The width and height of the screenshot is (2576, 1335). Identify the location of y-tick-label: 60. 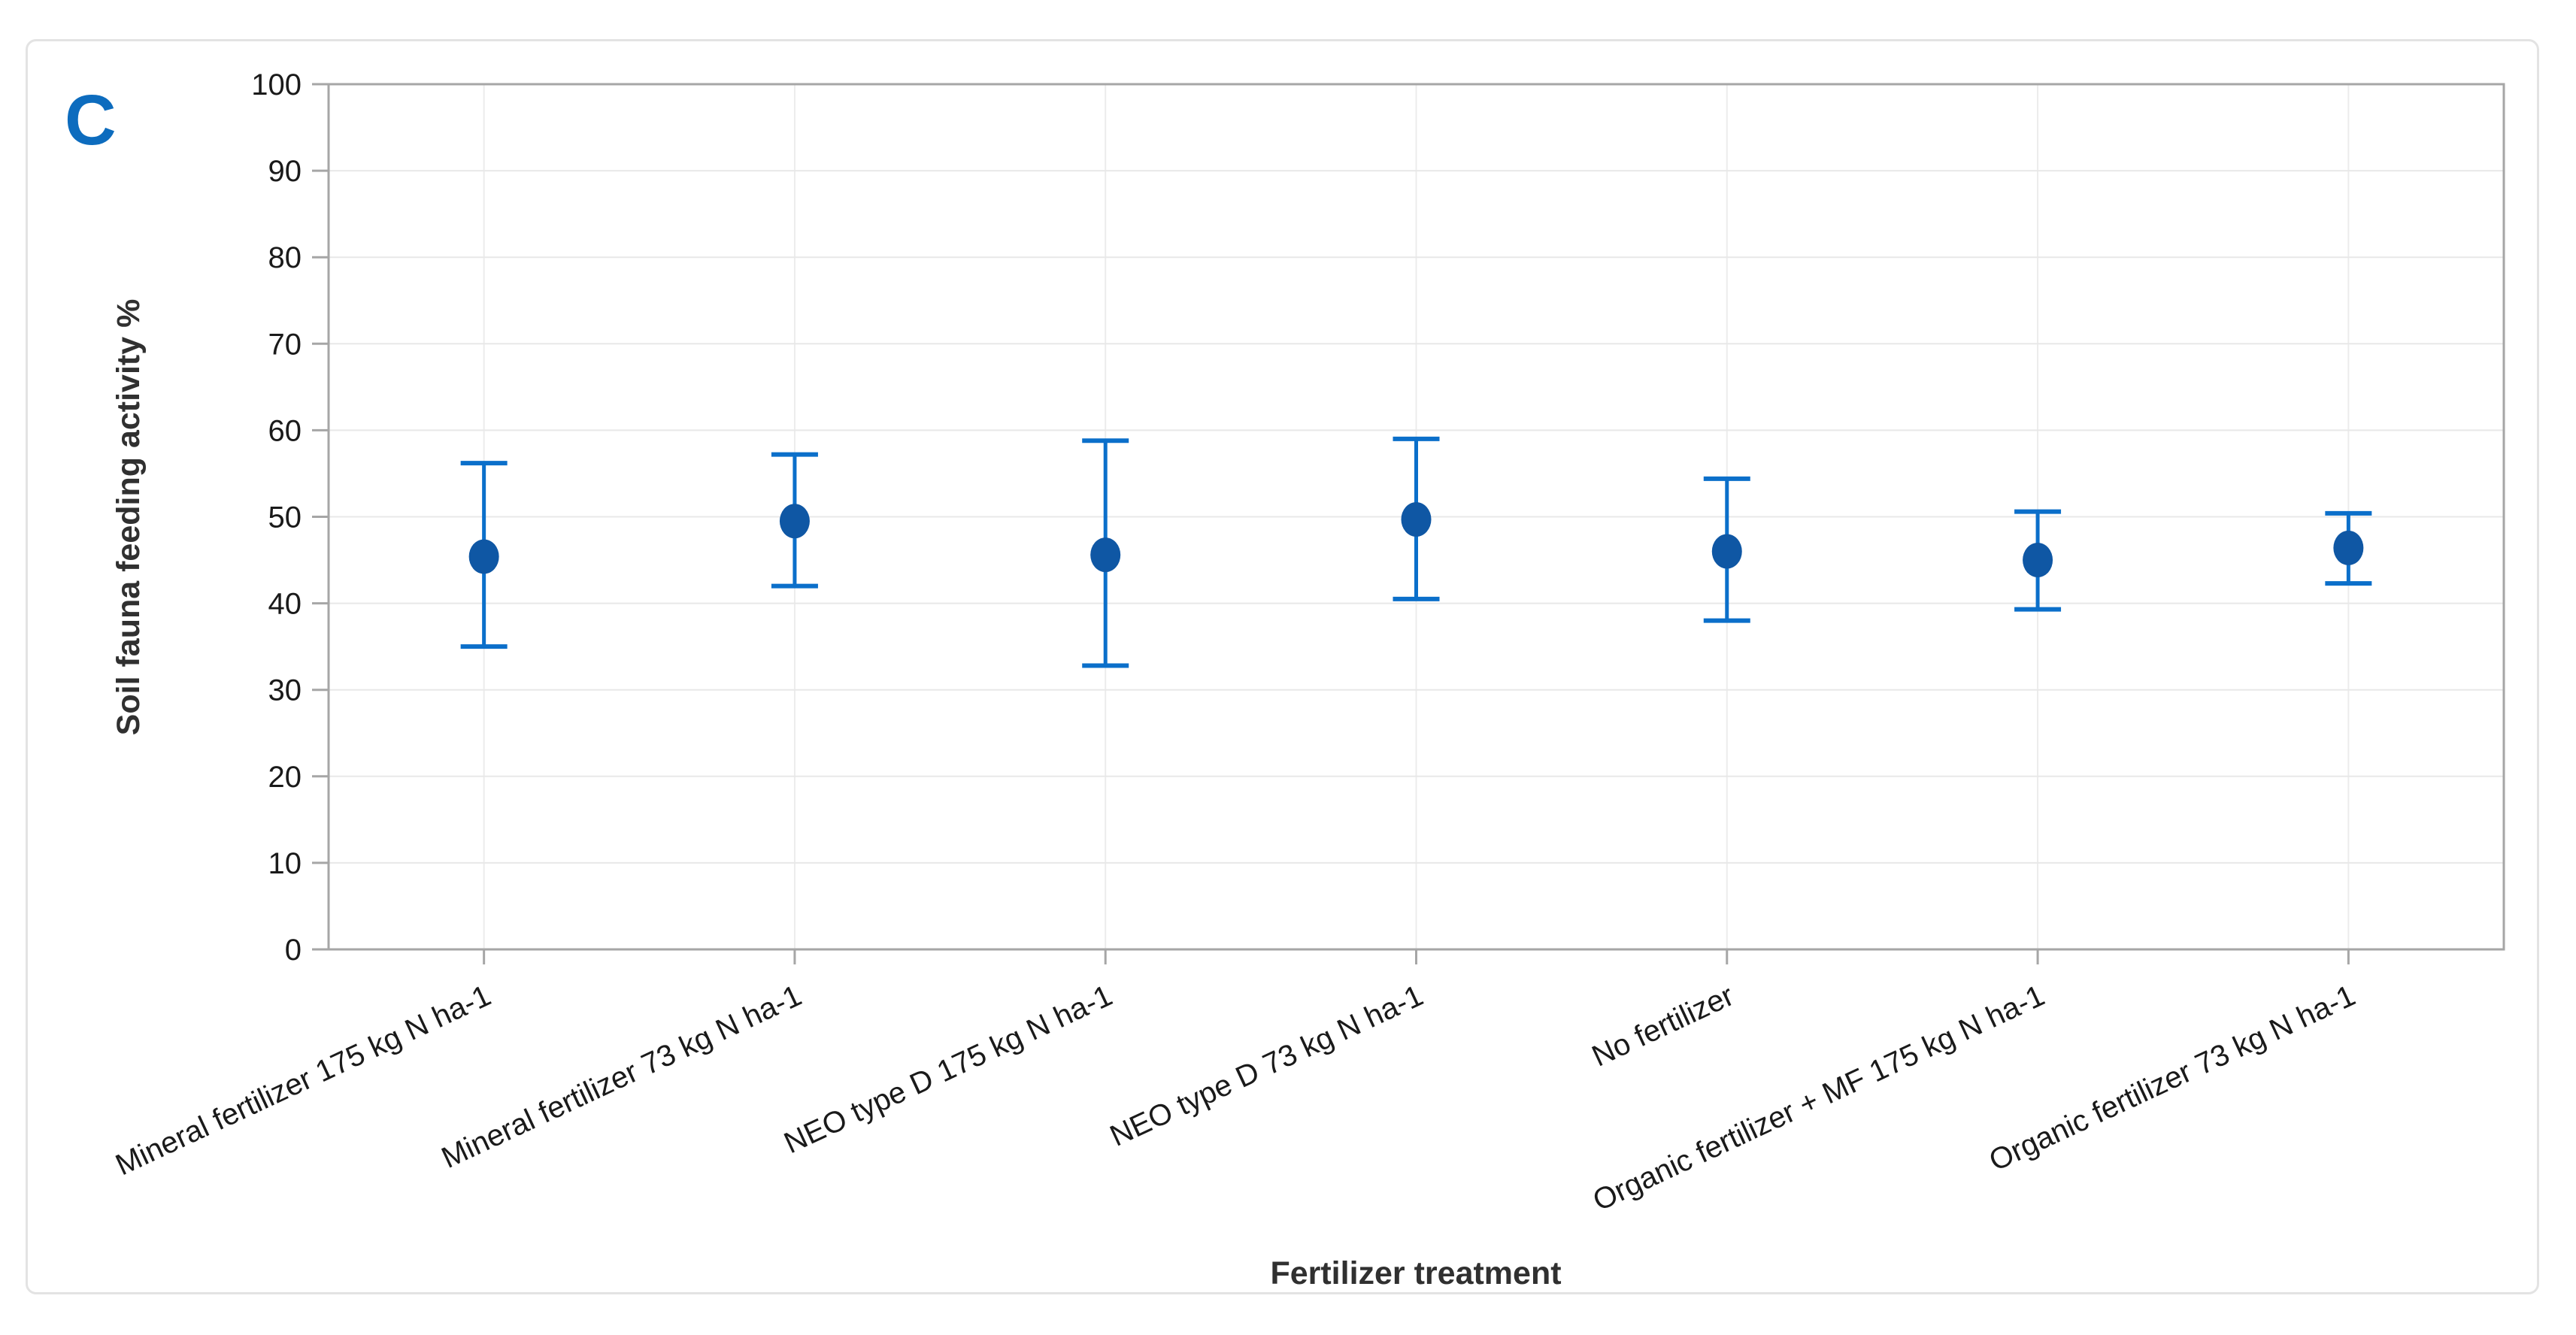
(285, 431).